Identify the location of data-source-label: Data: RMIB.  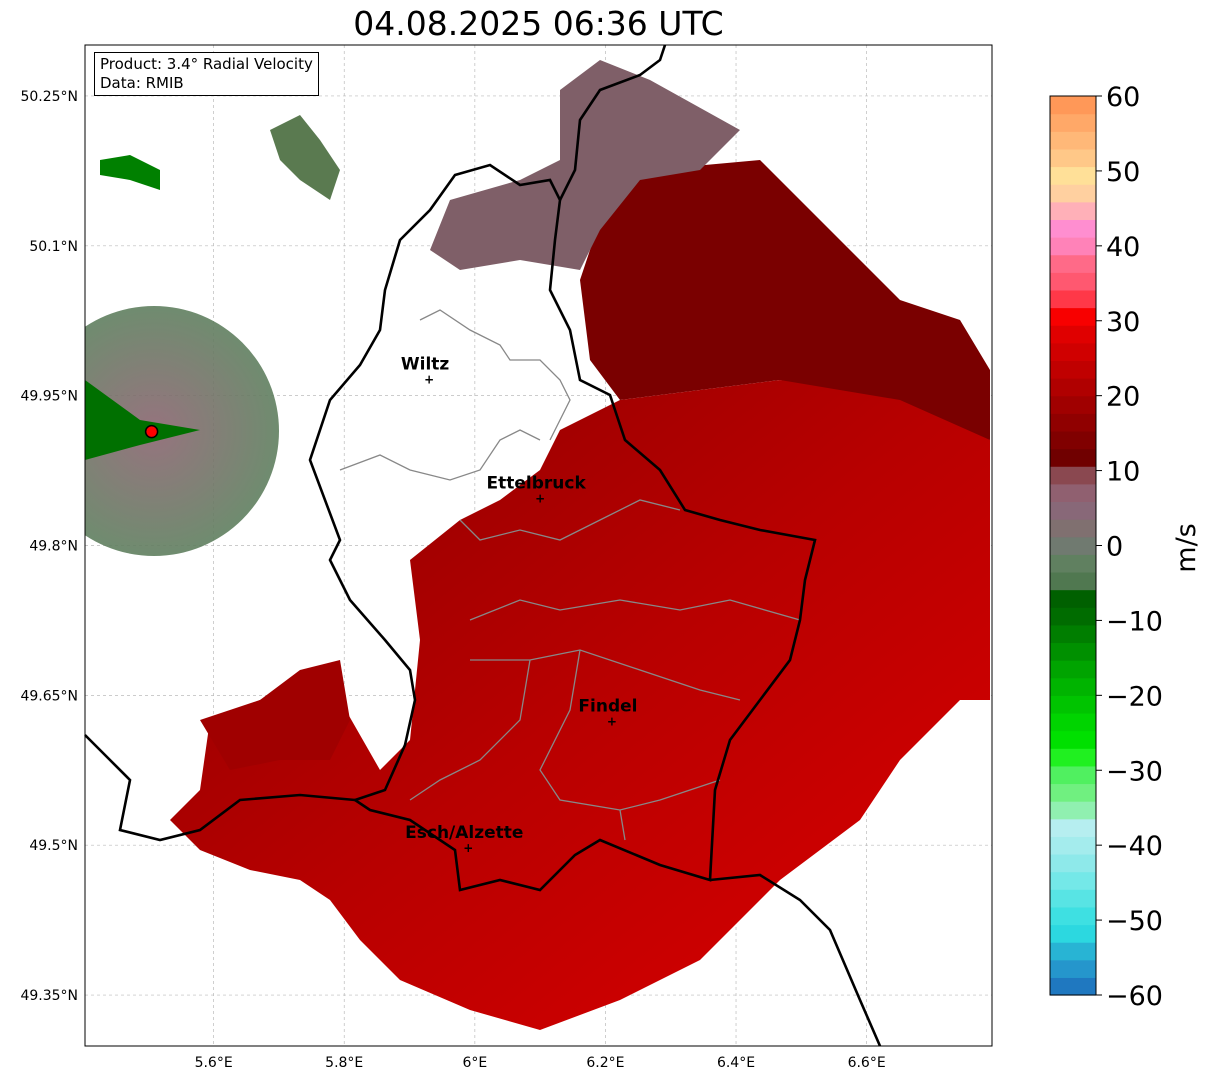
(142, 83).